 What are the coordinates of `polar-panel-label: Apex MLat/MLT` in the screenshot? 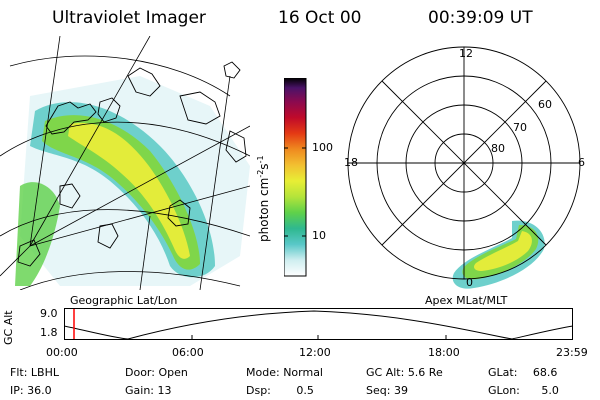 It's located at (466, 300).